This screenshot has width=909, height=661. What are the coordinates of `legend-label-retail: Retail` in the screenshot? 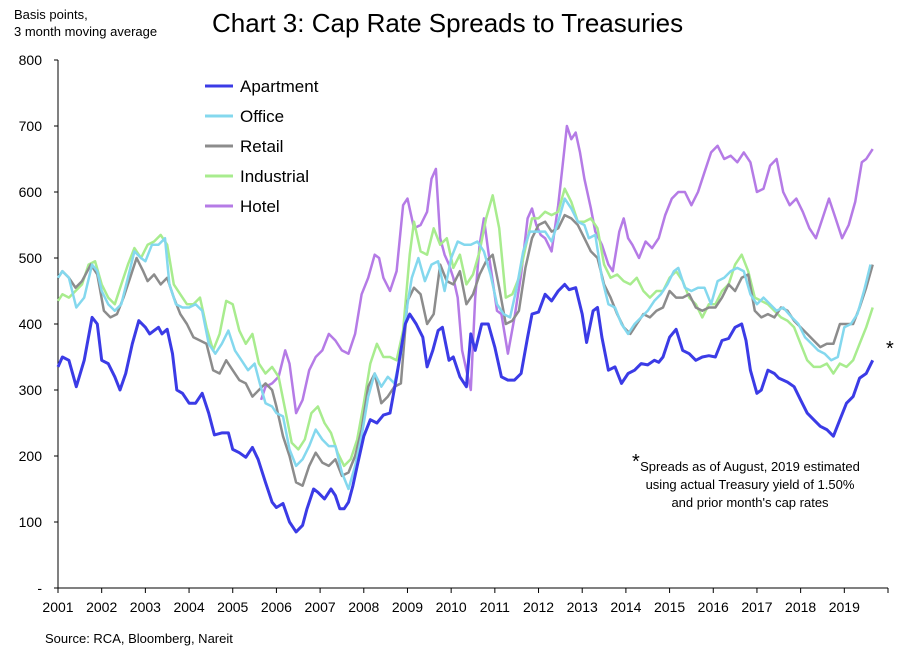 It's located at (261, 146).